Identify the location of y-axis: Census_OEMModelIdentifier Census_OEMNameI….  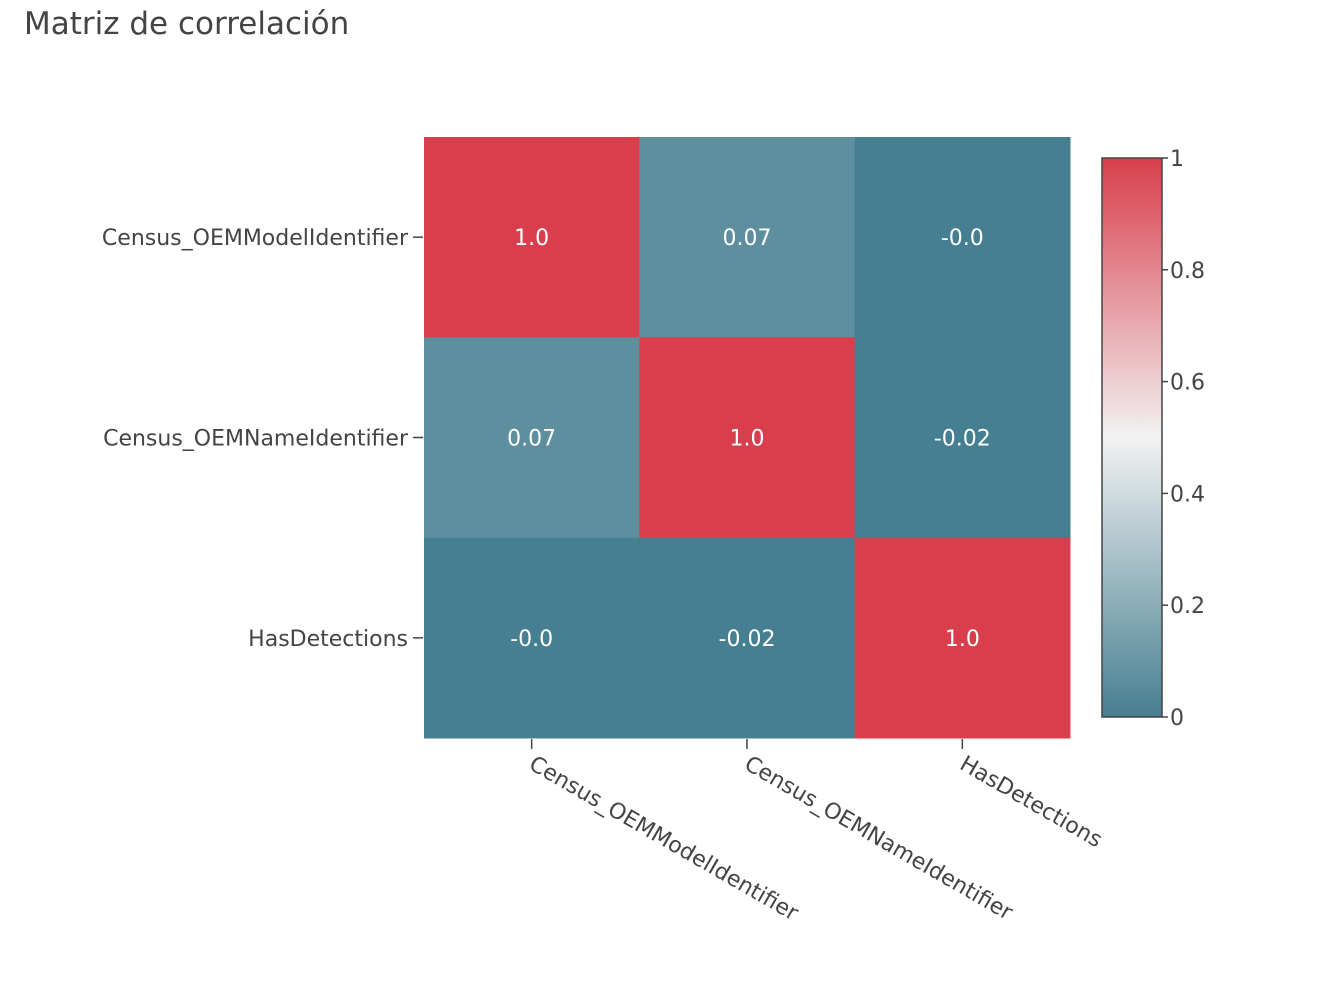
(262, 439).